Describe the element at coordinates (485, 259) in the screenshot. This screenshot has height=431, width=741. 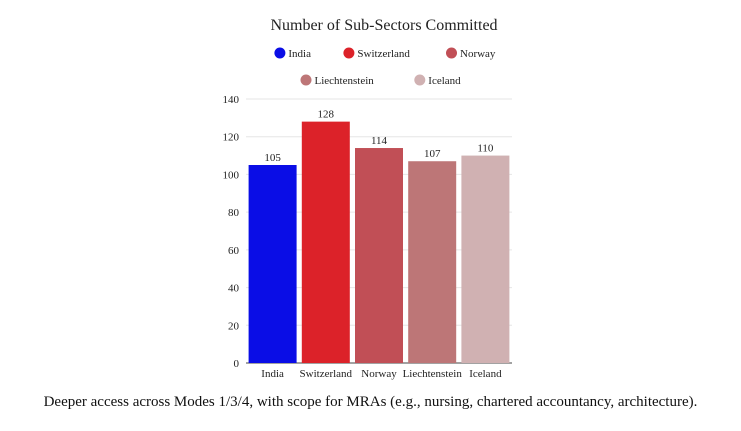
I see `bar-iceland` at that location.